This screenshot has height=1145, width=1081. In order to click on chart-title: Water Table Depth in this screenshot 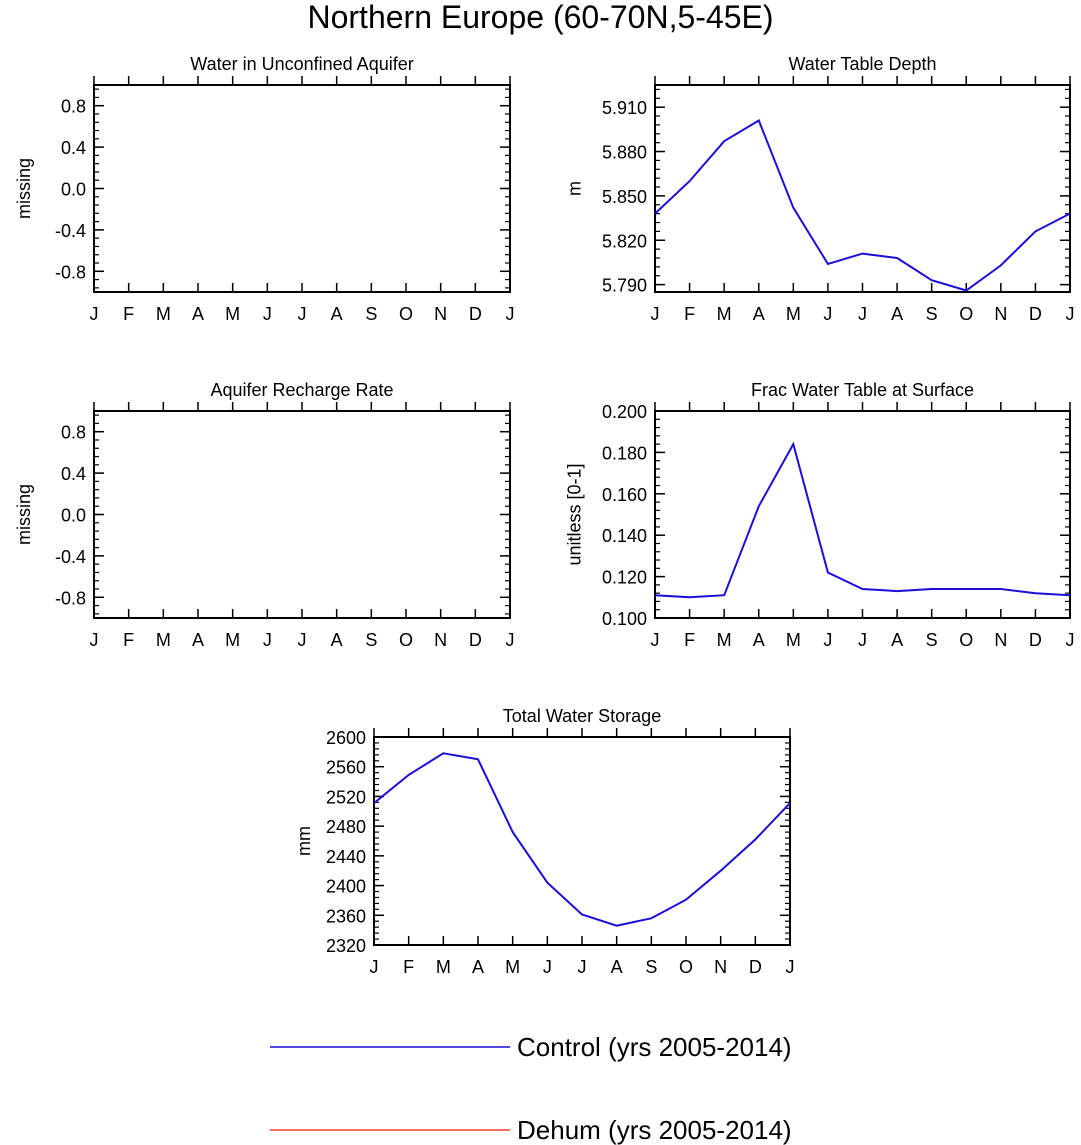, I will do `click(862, 64)`.